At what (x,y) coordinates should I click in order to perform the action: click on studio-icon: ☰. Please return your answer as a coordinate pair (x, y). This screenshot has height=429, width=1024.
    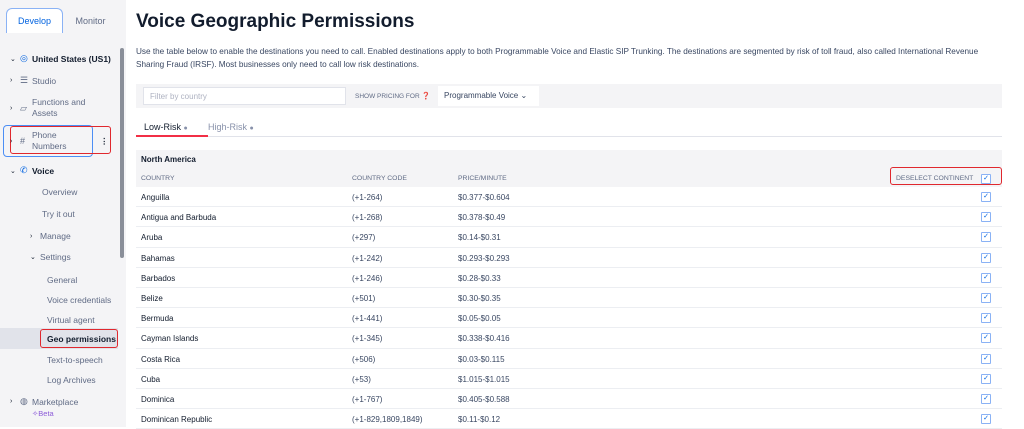
    Looking at the image, I should click on (24, 80).